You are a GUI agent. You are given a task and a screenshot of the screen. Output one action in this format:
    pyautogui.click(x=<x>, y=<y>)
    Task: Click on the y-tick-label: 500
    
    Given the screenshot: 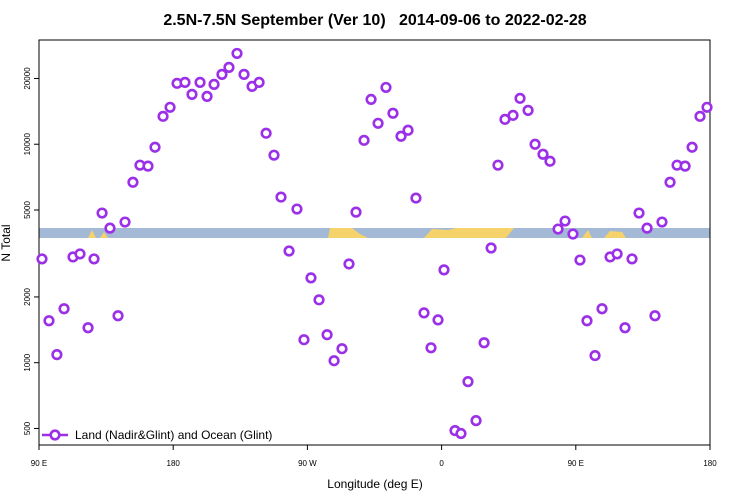 What is the action you would take?
    pyautogui.click(x=27, y=428)
    